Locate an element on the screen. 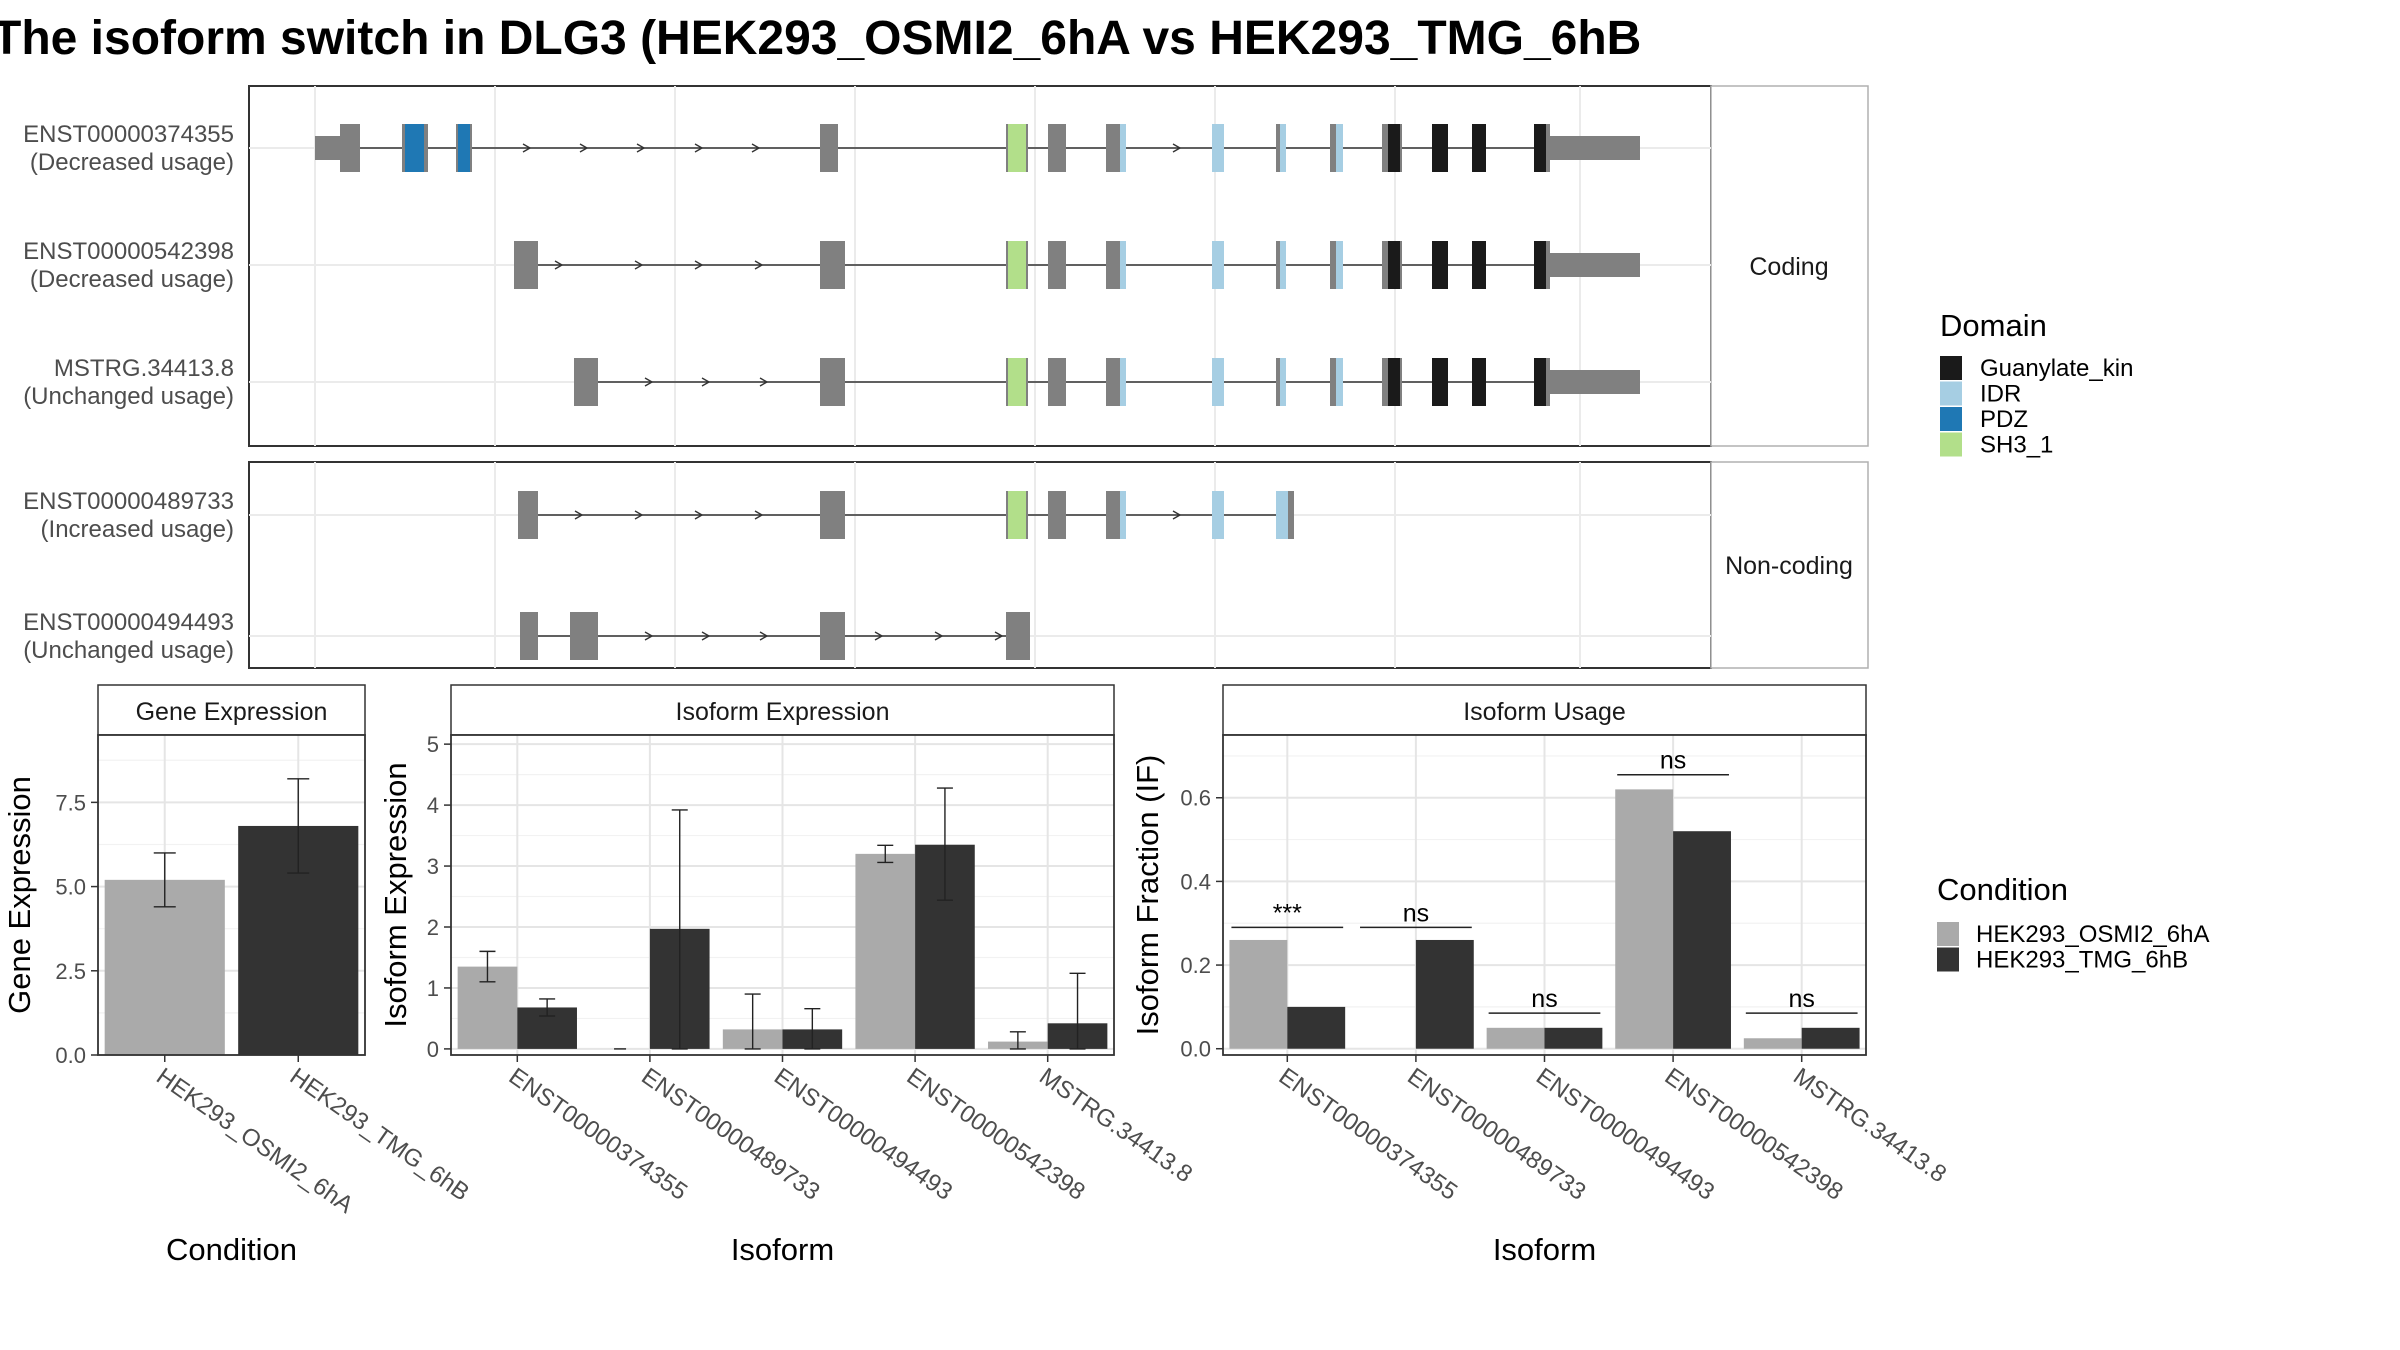 The height and width of the screenshot is (1350, 2400). y-tick-label: 7.5 is located at coordinates (70, 802).